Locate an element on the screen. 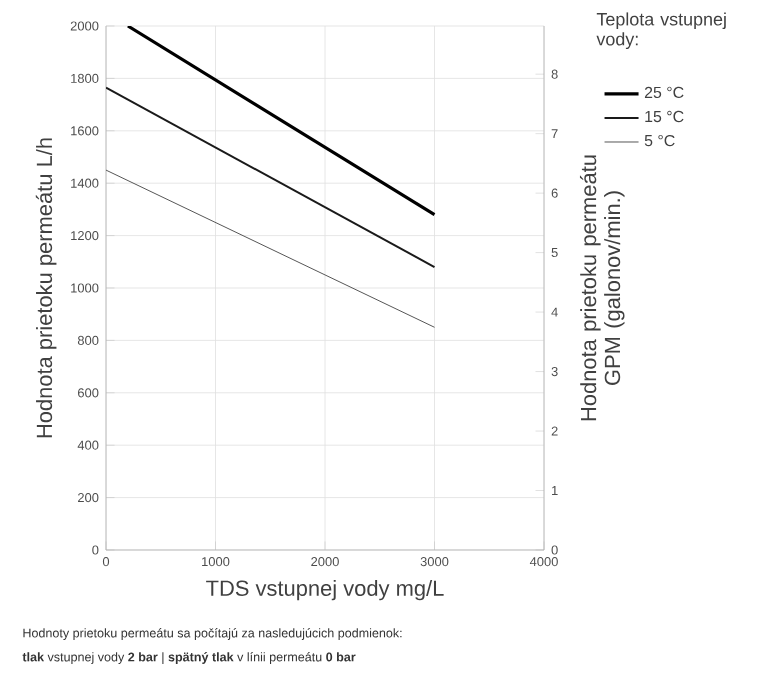 This screenshot has height=694, width=760. legend-title: Teplota vstupnej vody: is located at coordinates (661, 31).